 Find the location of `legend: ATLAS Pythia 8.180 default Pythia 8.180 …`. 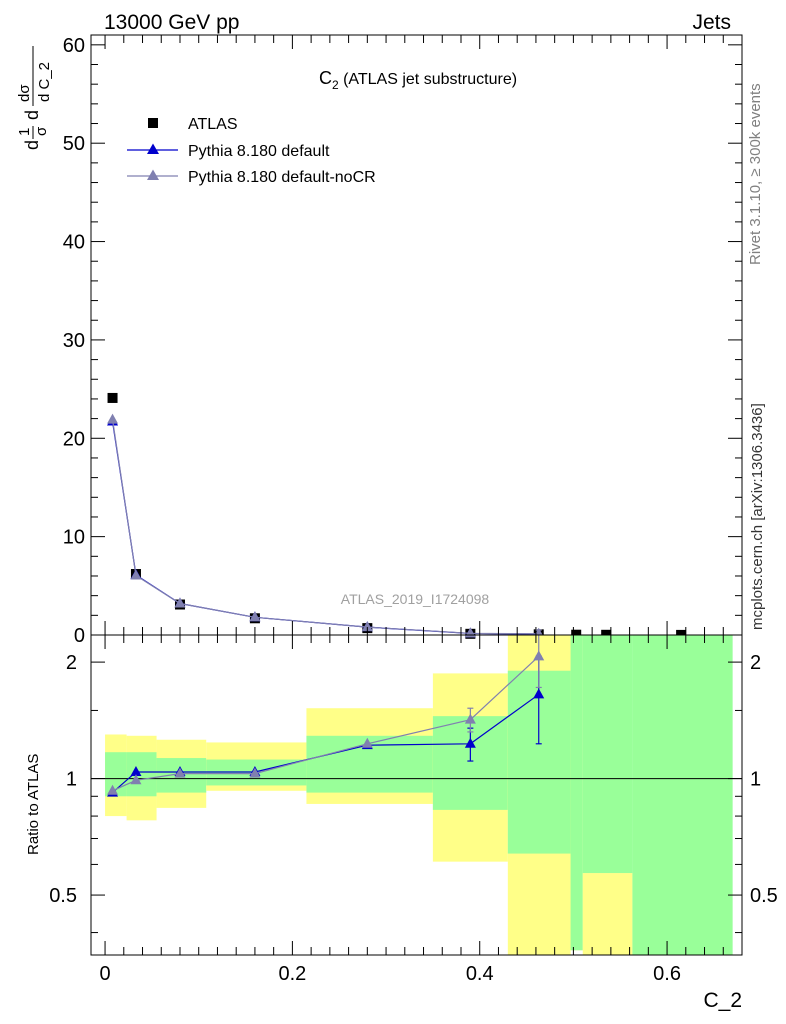

legend: ATLAS Pythia 8.180 default Pythia 8.180 … is located at coordinates (251, 151).